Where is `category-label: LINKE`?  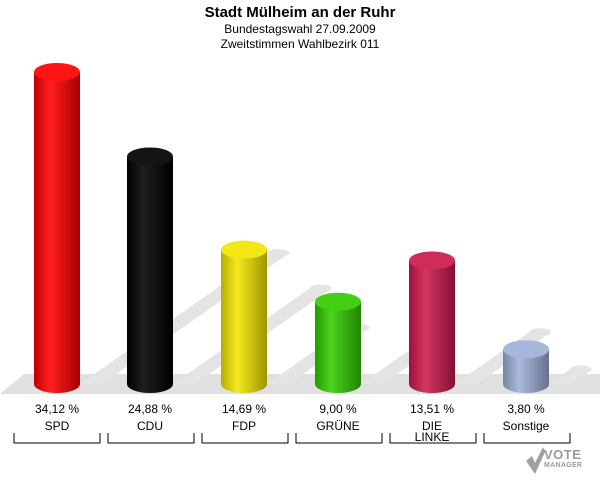 category-label: LINKE is located at coordinates (432, 437).